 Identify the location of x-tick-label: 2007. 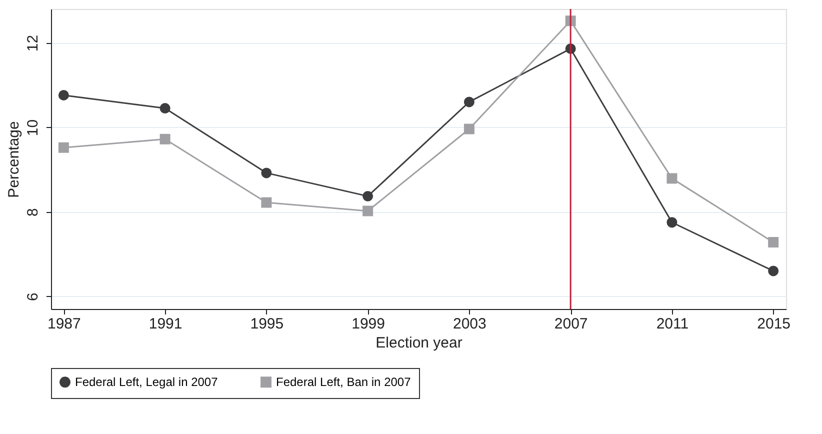
(571, 324).